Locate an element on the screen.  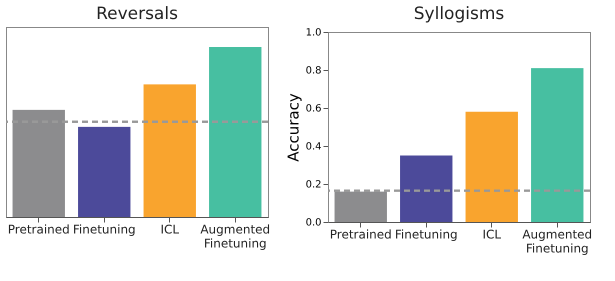
y-tick-label: 0.2 is located at coordinates (314, 185).